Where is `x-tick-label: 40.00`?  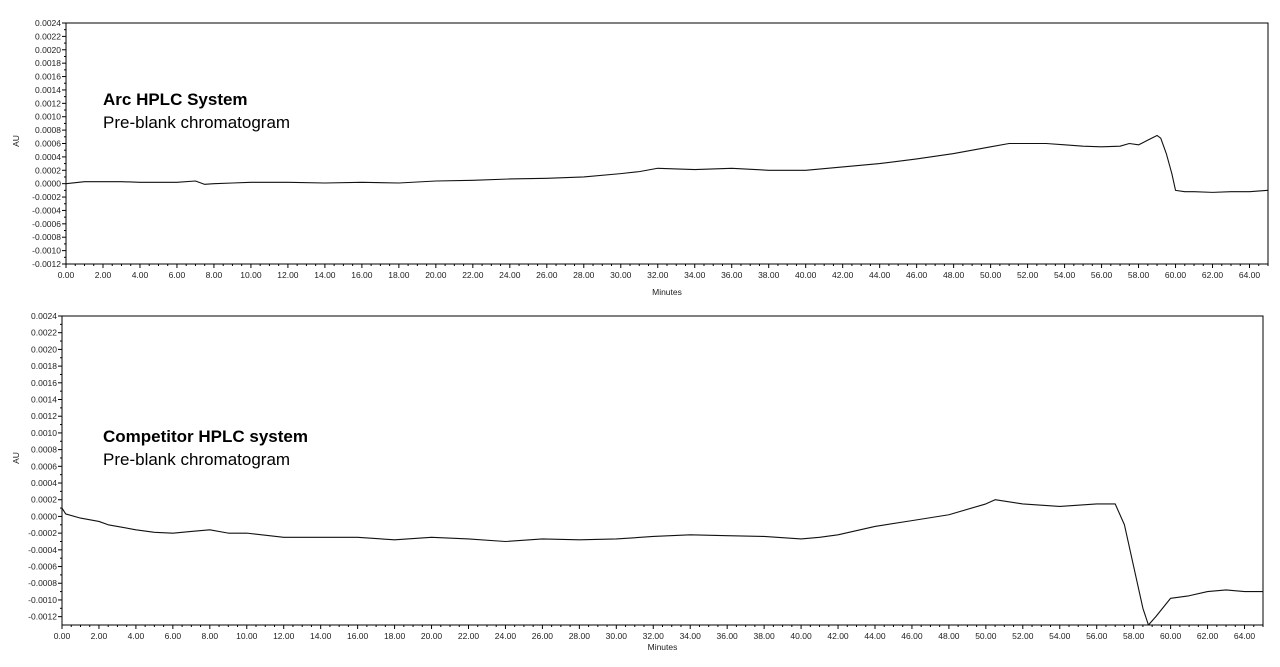
x-tick-label: 40.00 is located at coordinates (806, 275).